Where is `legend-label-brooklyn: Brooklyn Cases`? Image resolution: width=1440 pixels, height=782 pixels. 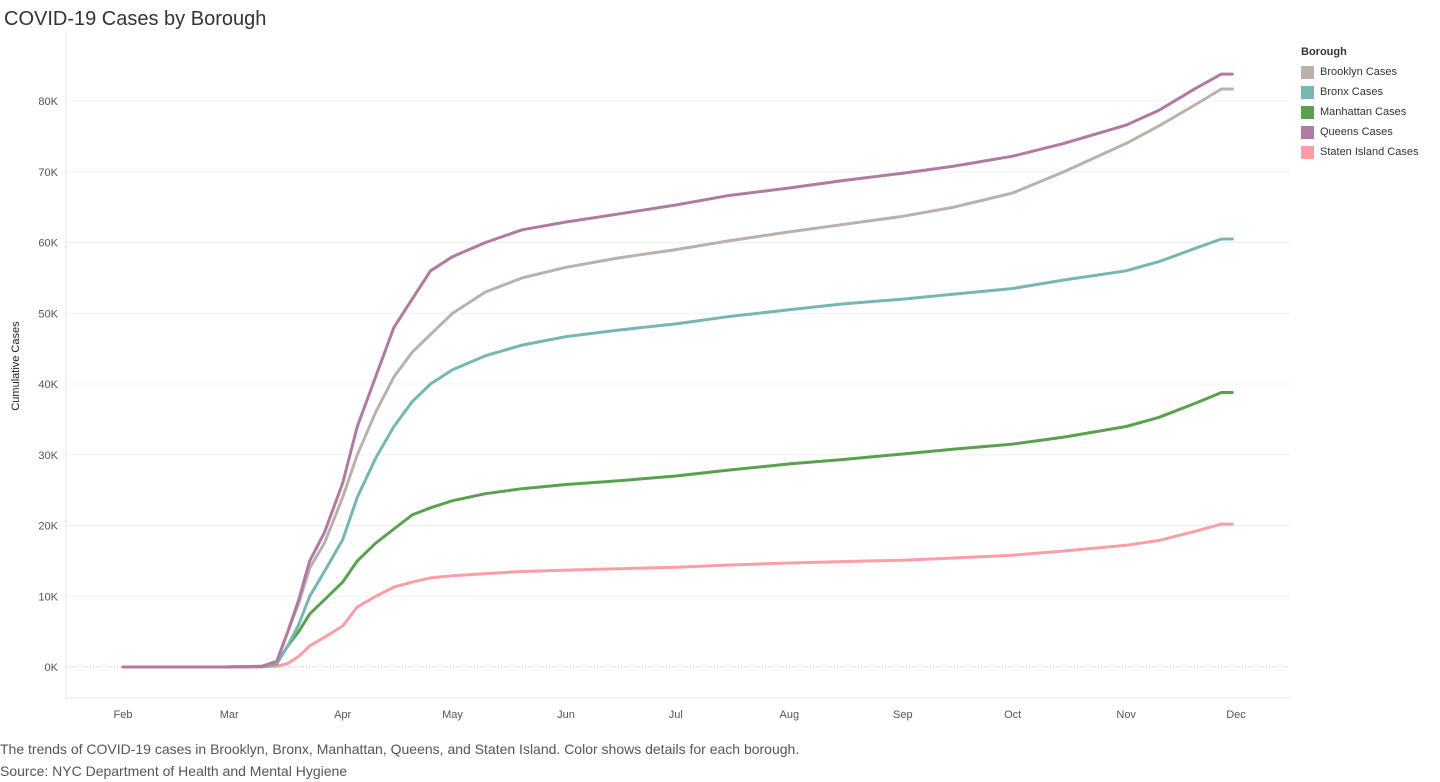
legend-label-brooklyn: Brooklyn Cases is located at coordinates (1359, 72).